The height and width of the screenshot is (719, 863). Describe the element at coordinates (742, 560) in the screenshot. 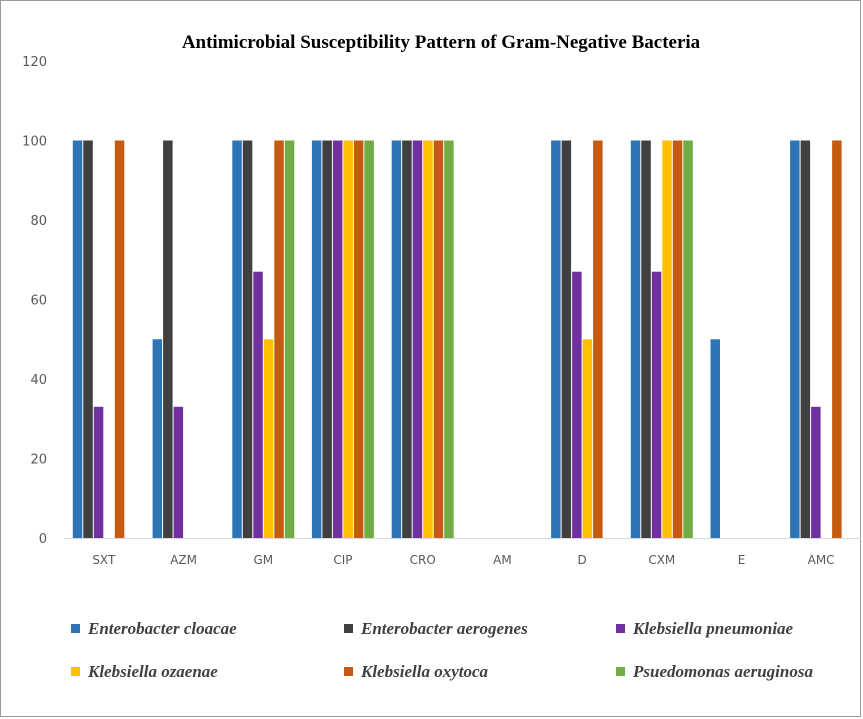

I see `x-tick-label: E` at that location.